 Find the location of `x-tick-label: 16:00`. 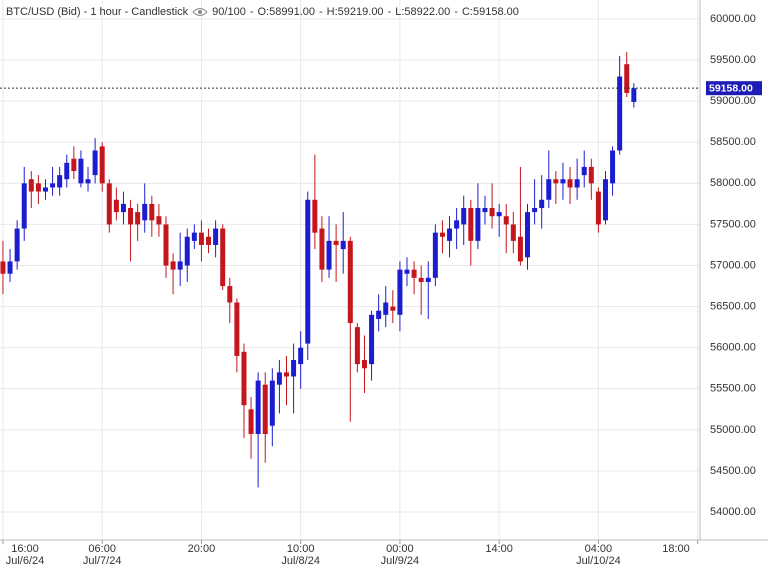

x-tick-label: 16:00 is located at coordinates (25, 549).